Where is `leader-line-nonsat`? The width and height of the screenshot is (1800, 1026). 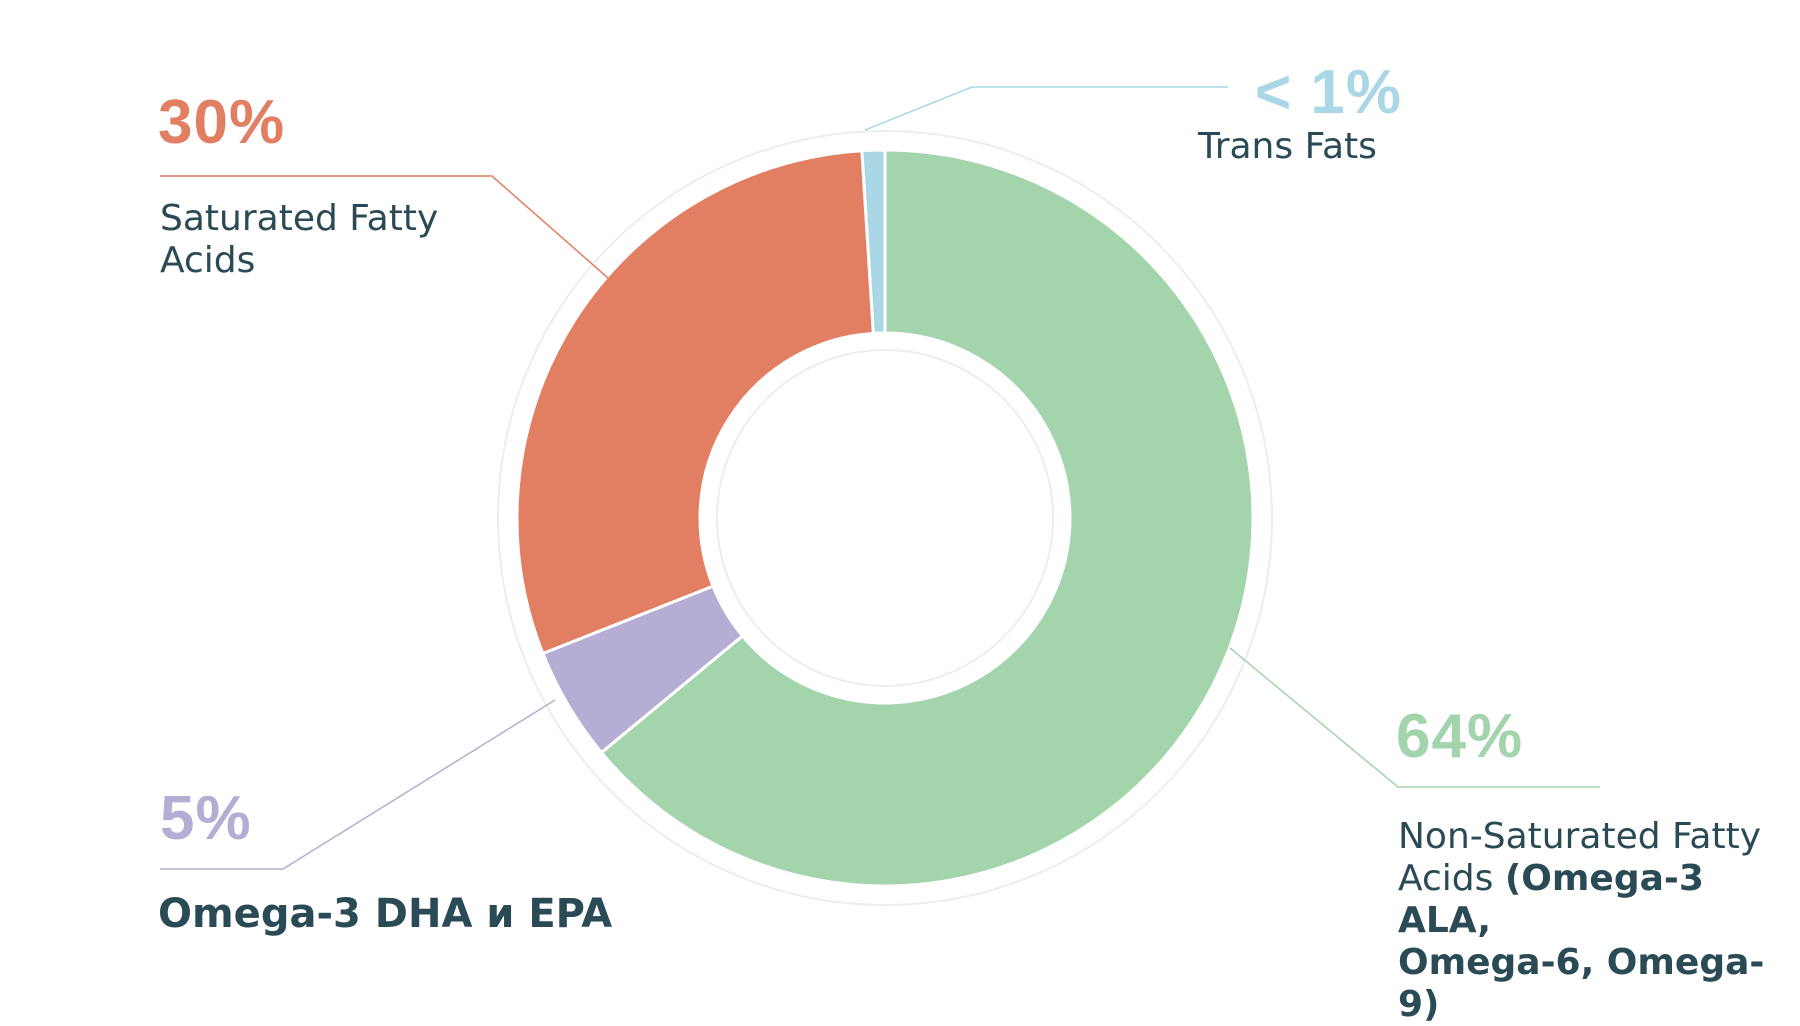
leader-line-nonsat is located at coordinates (1414, 717).